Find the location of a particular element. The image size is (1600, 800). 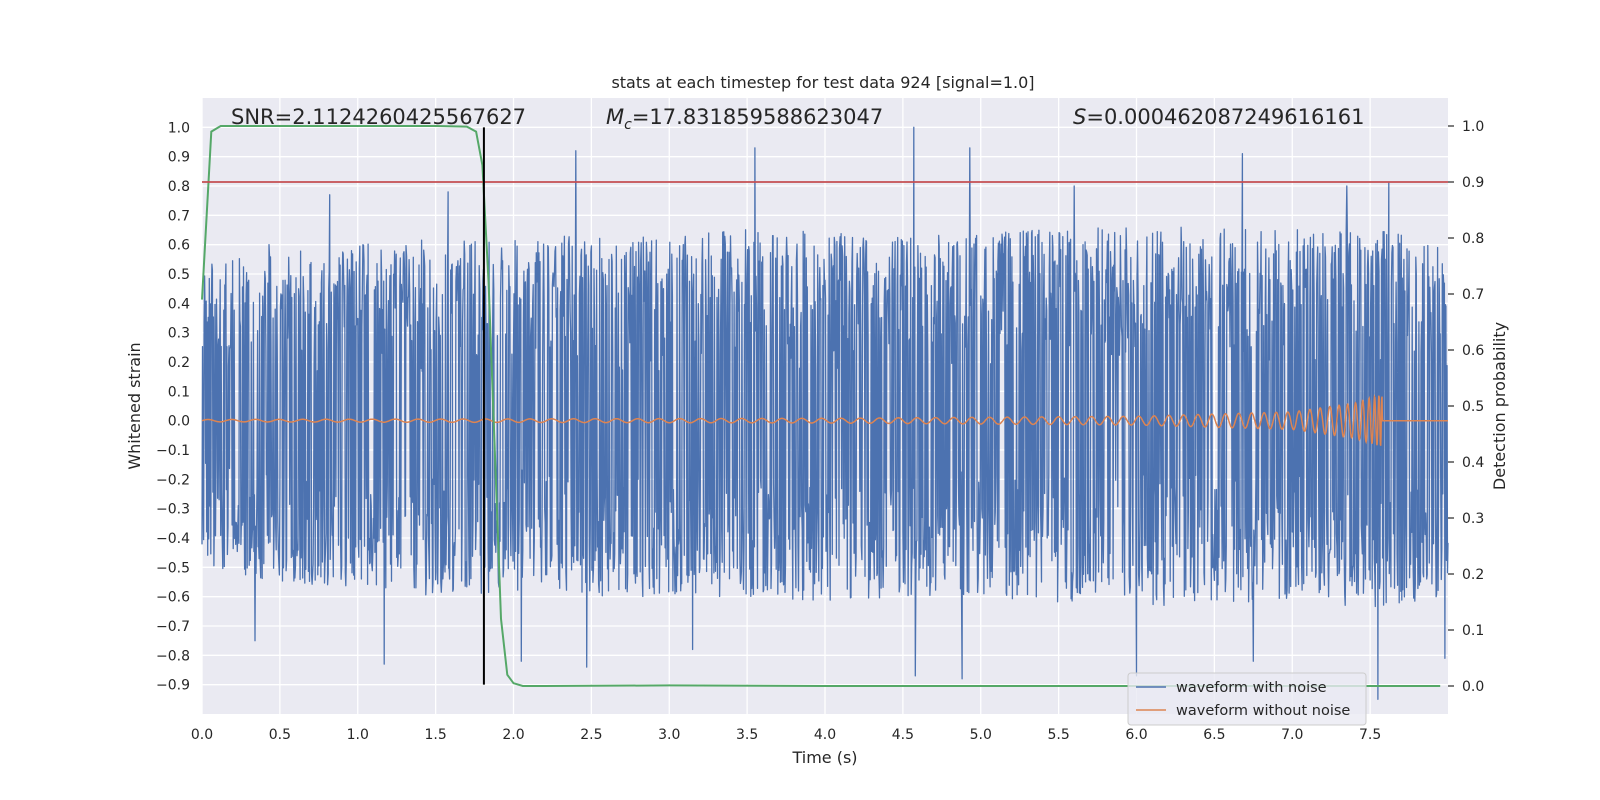

x-tick-label-15: 7.5 is located at coordinates (1370, 735).